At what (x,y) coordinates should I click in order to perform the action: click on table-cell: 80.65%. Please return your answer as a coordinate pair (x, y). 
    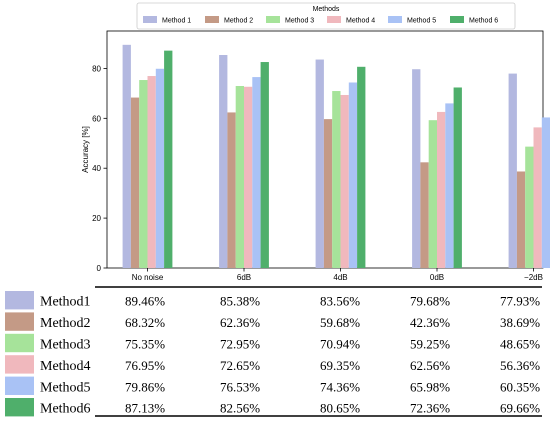
    Looking at the image, I should click on (340, 408).